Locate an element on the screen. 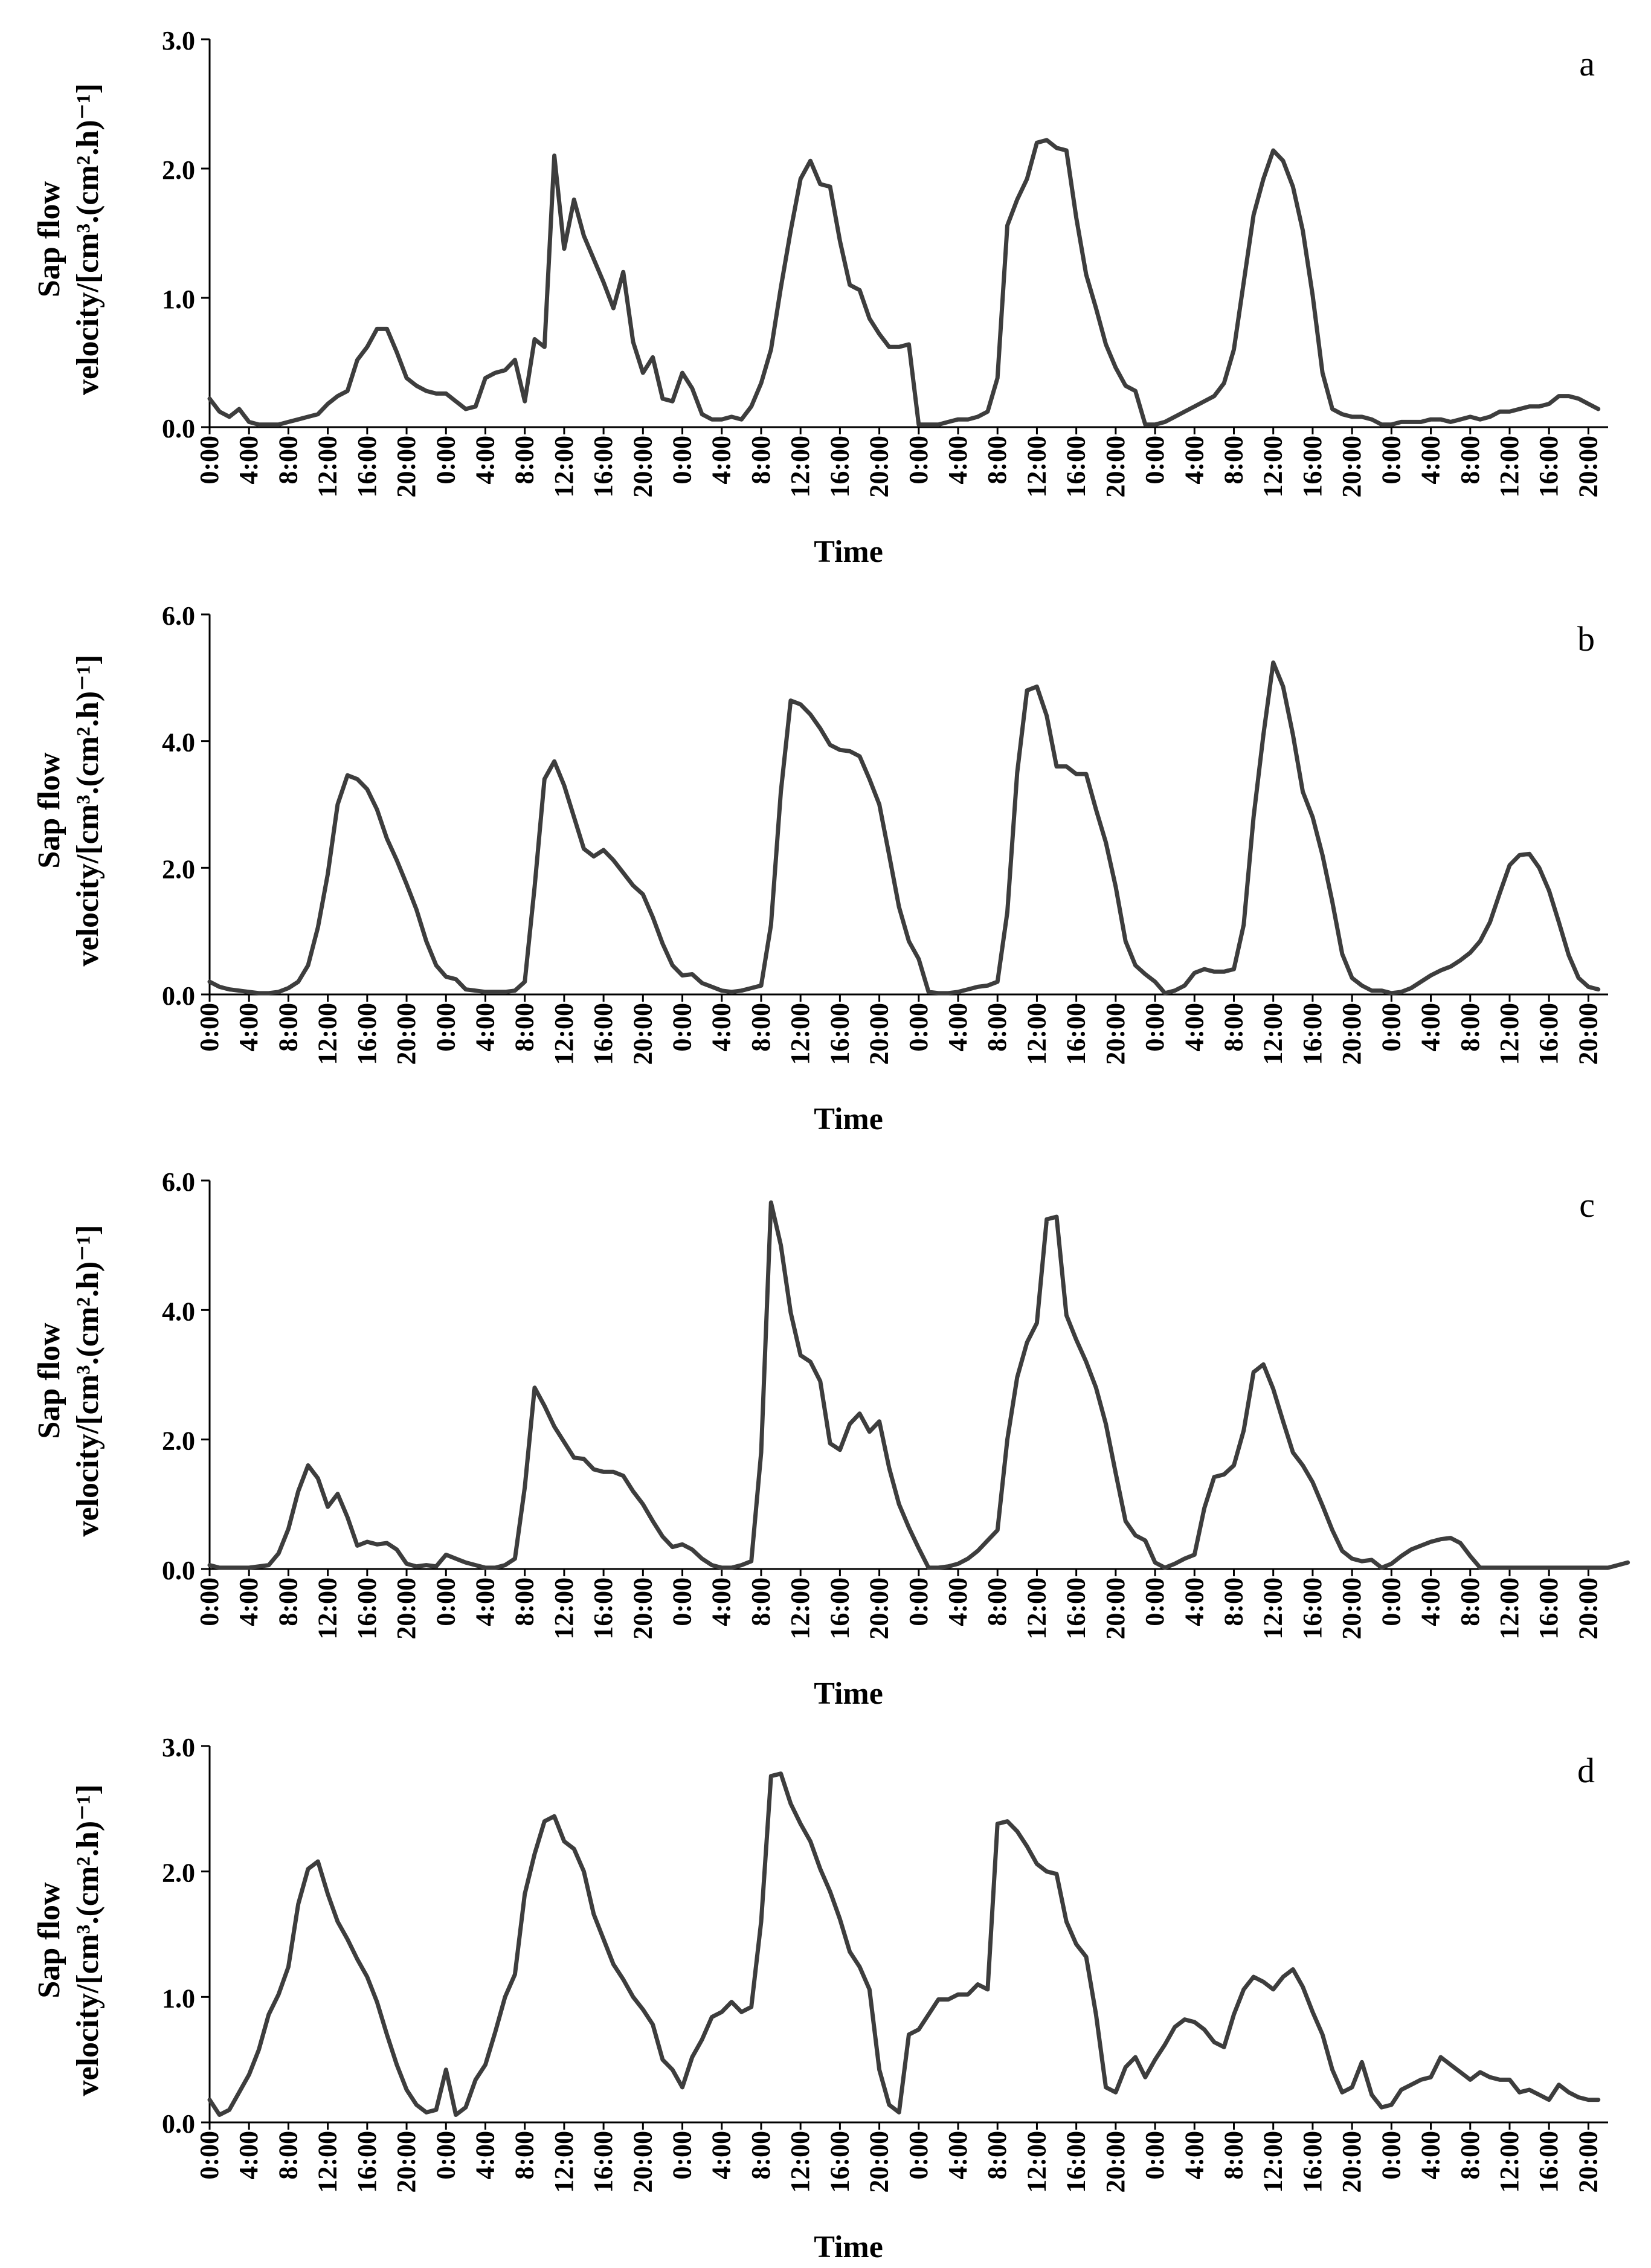 This screenshot has height=2268, width=1651. panel-label: c is located at coordinates (1587, 1205).